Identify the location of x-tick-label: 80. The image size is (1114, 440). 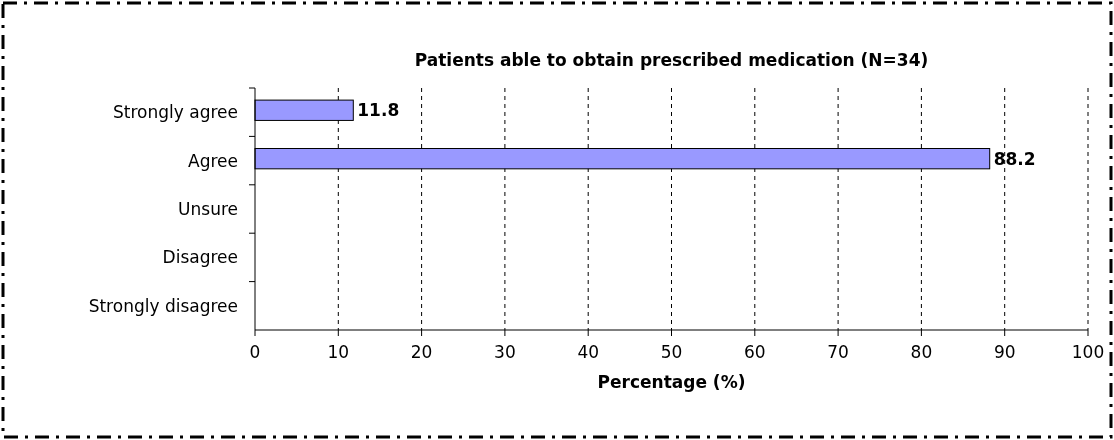
(921, 352).